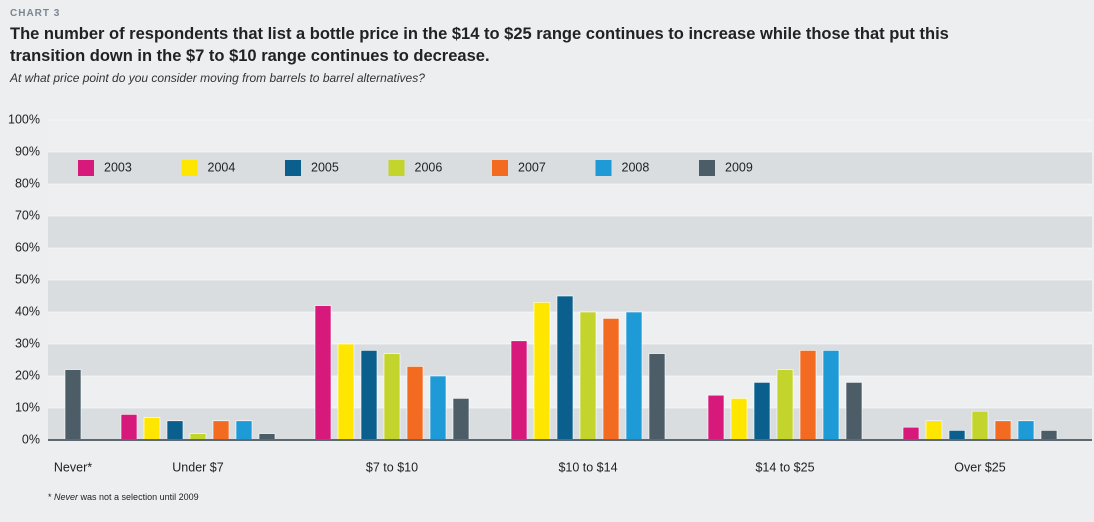 This screenshot has height=522, width=1094. I want to click on x-tick-label: $7 to $10, so click(392, 467).